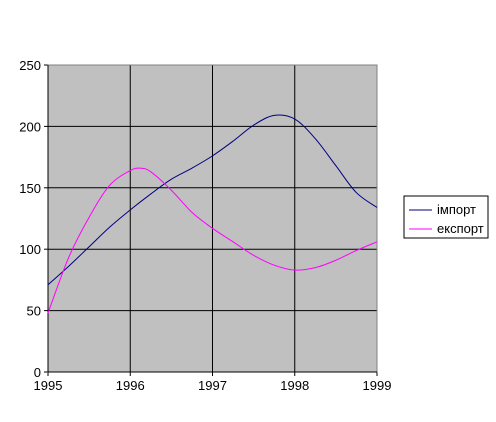 The width and height of the screenshot is (496, 422). I want to click on x-tick-label: 1999, so click(377, 385).